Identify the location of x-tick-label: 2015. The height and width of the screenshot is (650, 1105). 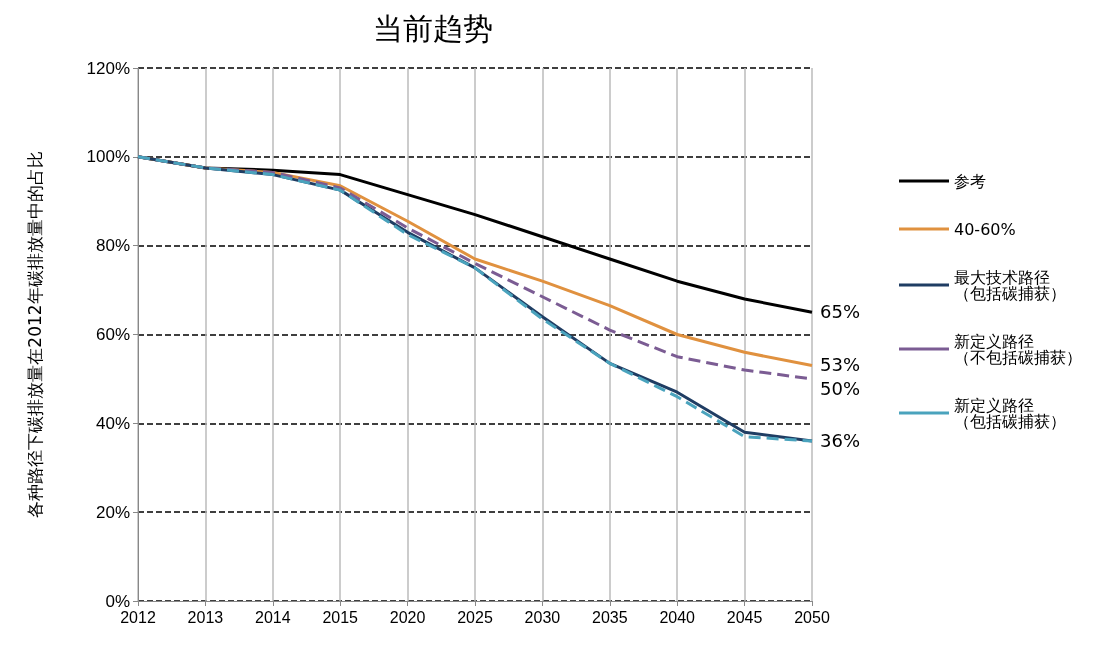
(340, 617).